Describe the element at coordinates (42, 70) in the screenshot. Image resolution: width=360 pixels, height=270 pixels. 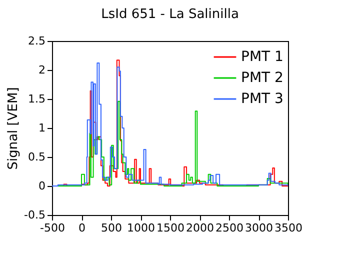
I see `y-tick-label: 2` at that location.